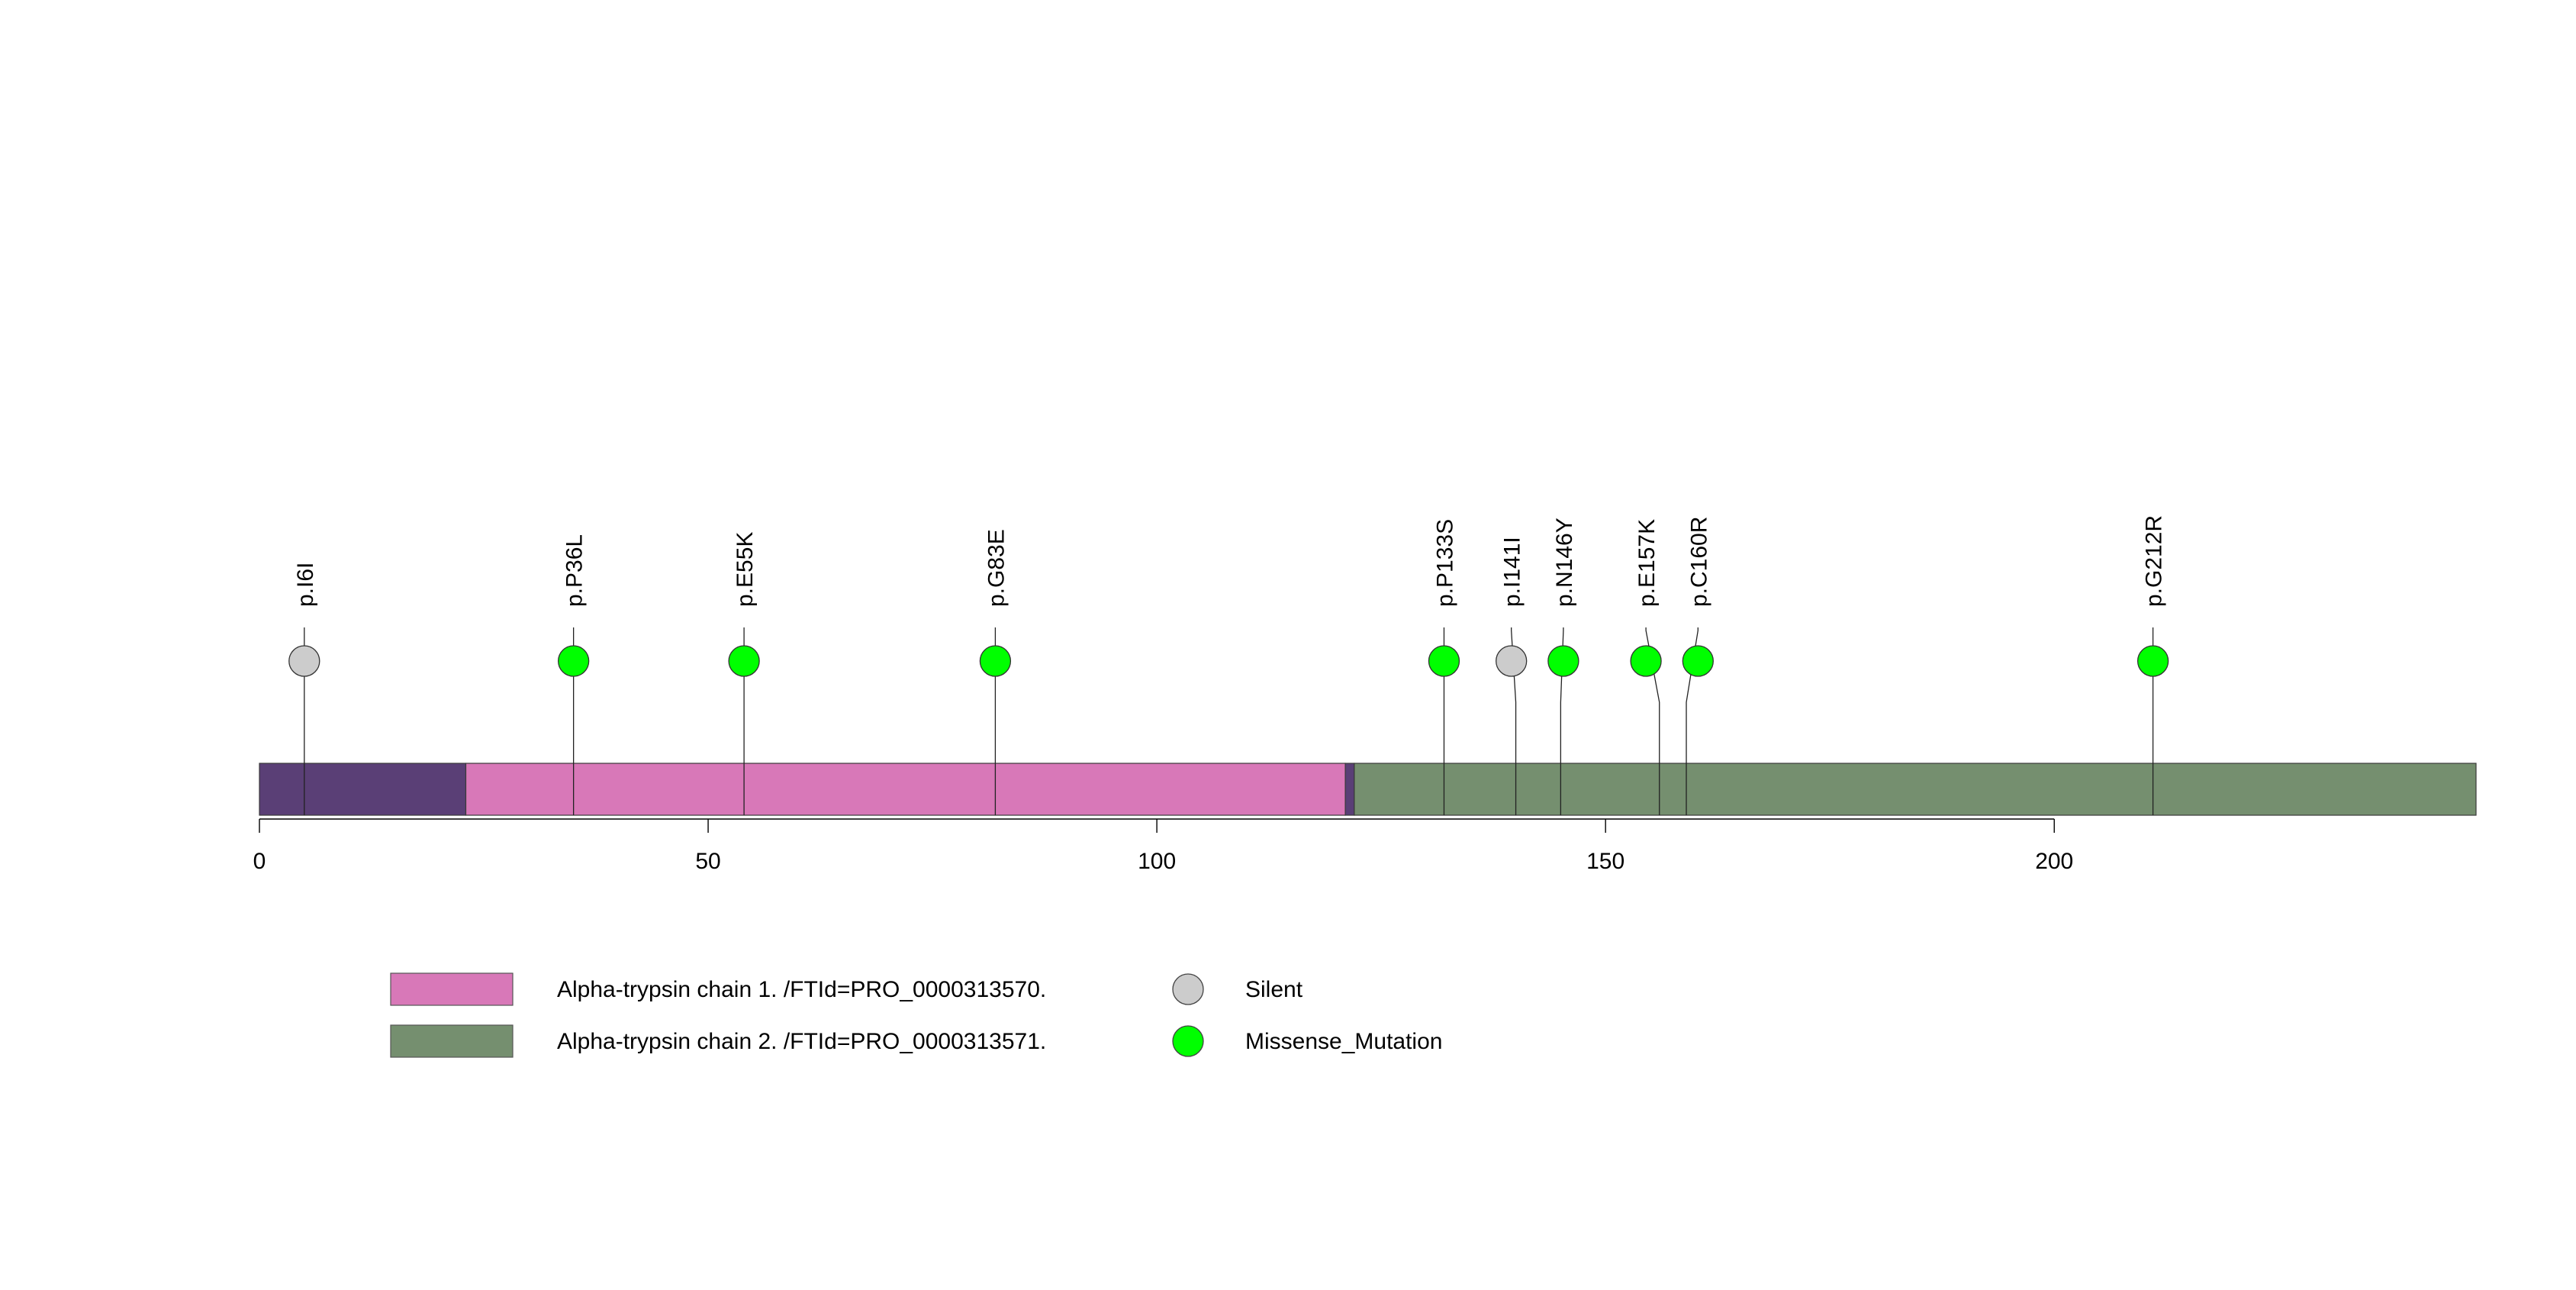 The image size is (2576, 1290). What do you see at coordinates (1228, 661) in the screenshot?
I see `mutation-points` at bounding box center [1228, 661].